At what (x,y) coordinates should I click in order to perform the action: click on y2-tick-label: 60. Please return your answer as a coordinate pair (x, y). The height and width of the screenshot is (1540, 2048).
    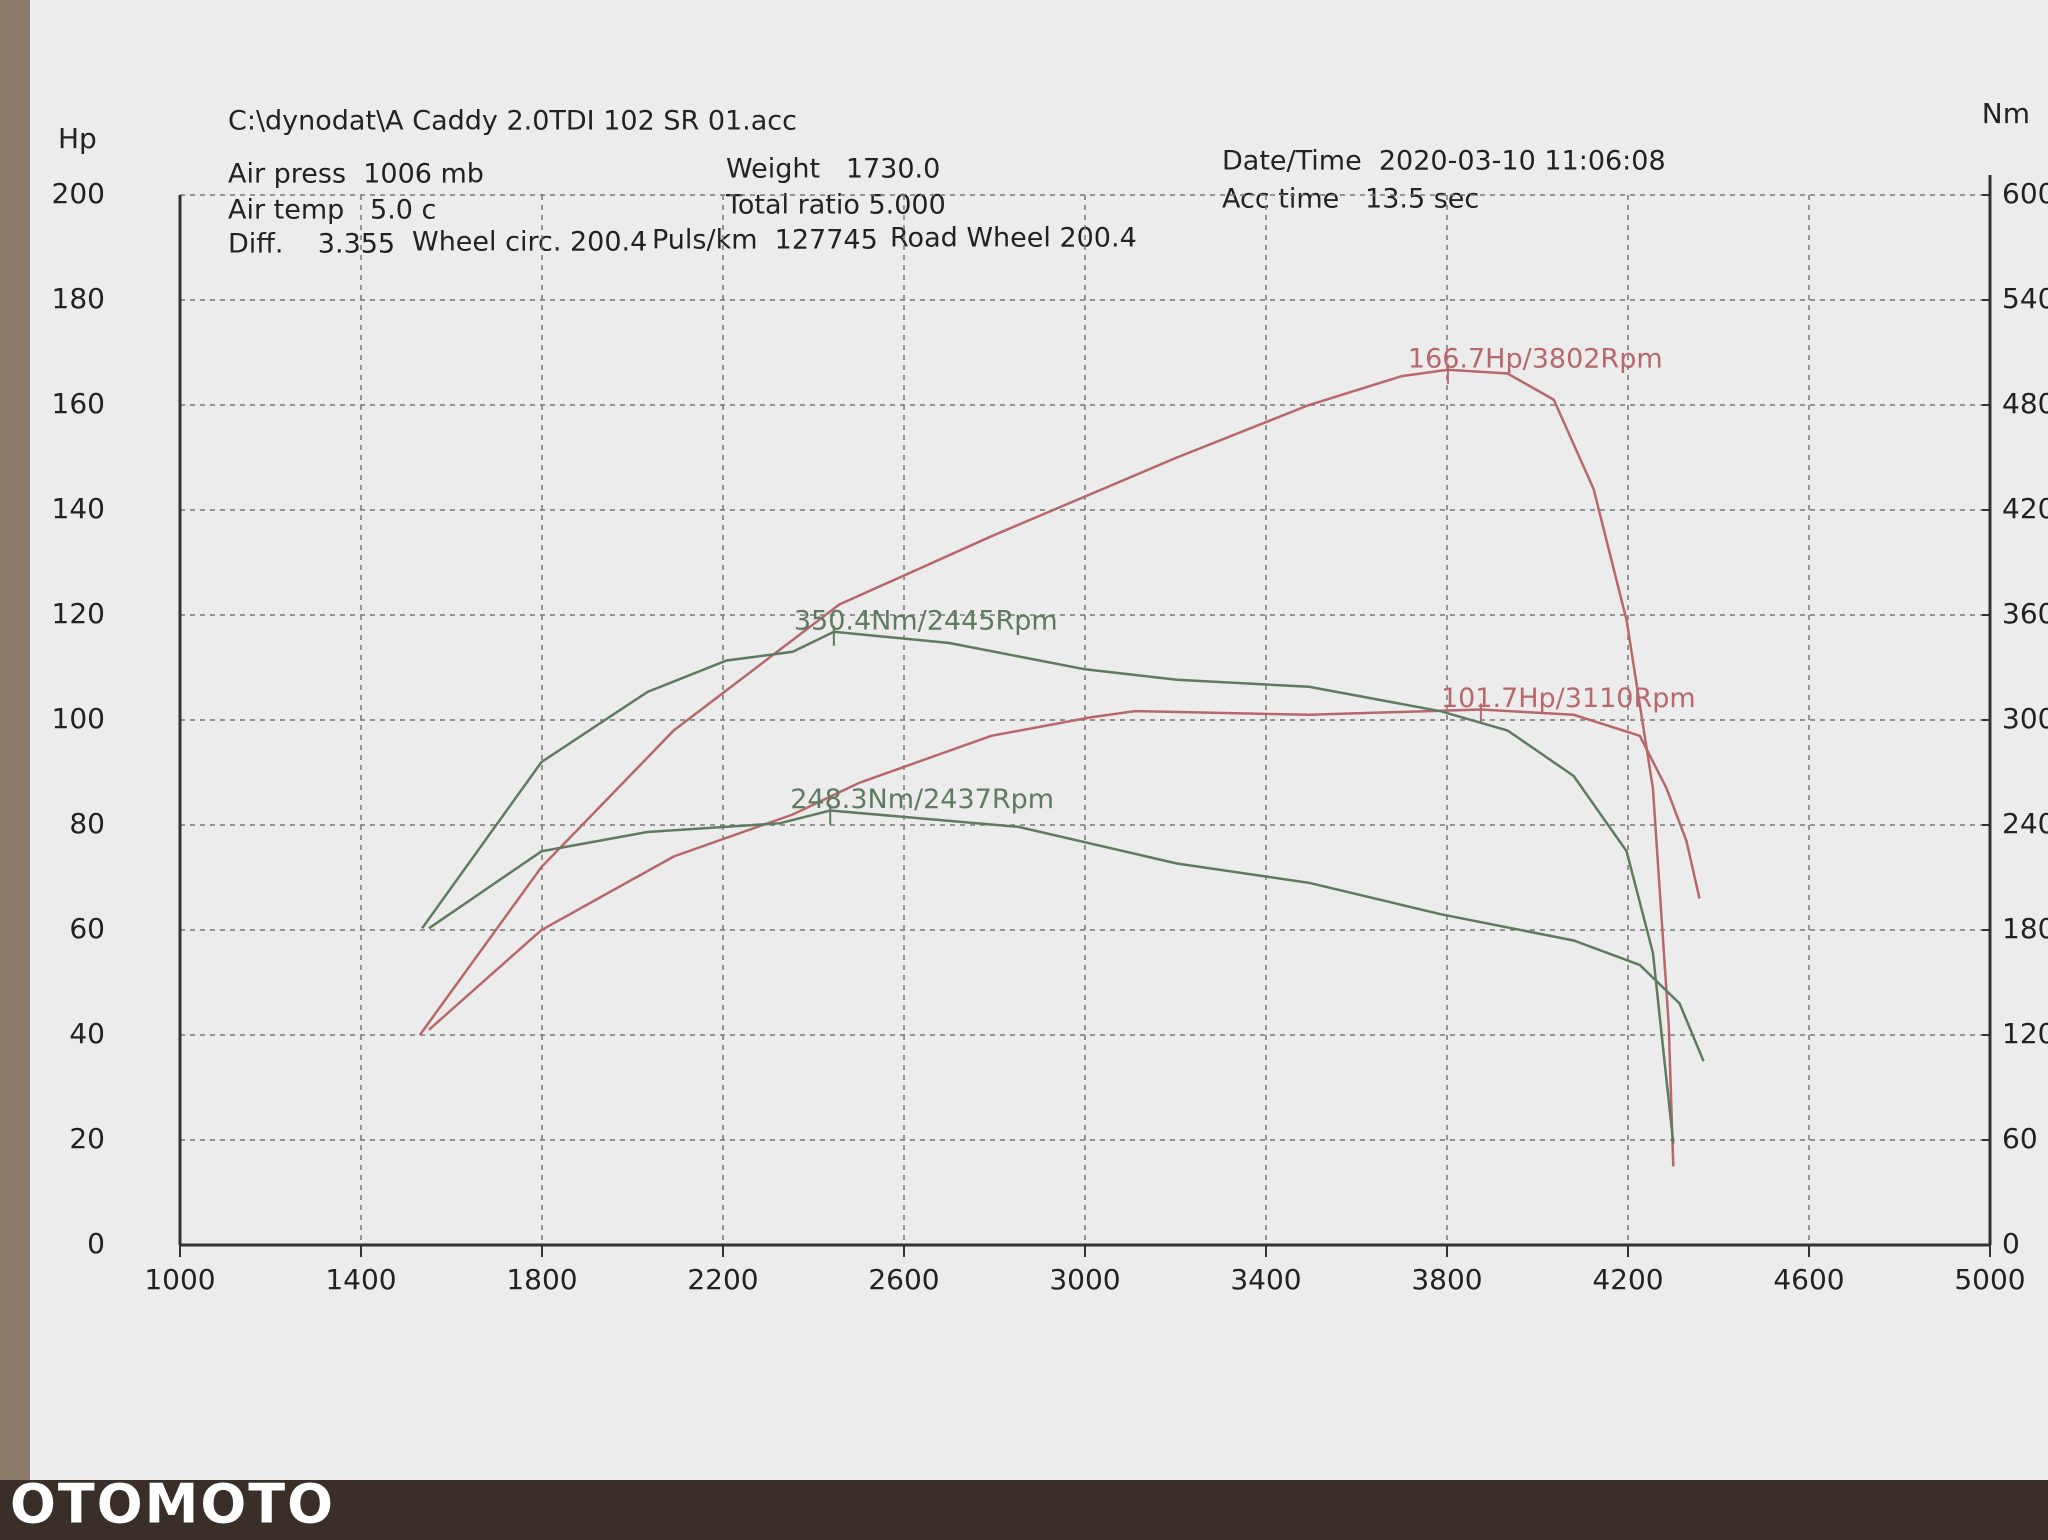
    Looking at the image, I should click on (2020, 1138).